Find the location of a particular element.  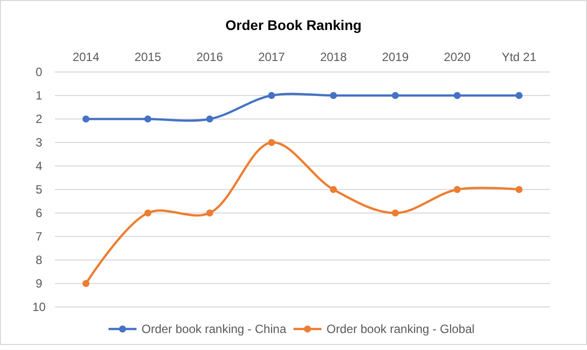

chart-title: Order Book Ranking is located at coordinates (293, 25).